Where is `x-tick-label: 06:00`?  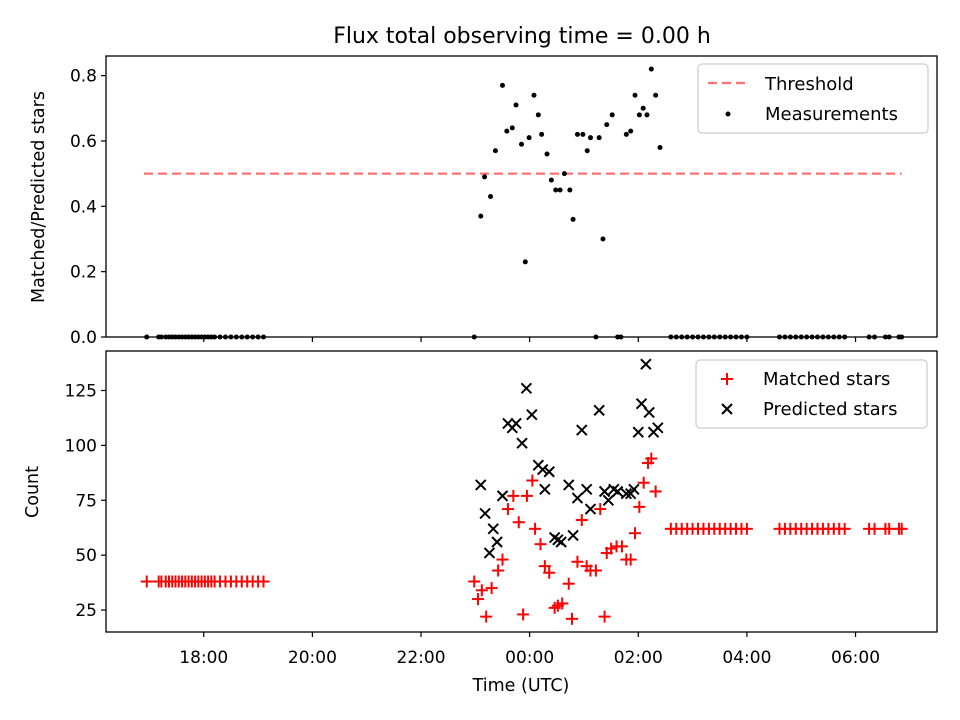 x-tick-label: 06:00 is located at coordinates (855, 658).